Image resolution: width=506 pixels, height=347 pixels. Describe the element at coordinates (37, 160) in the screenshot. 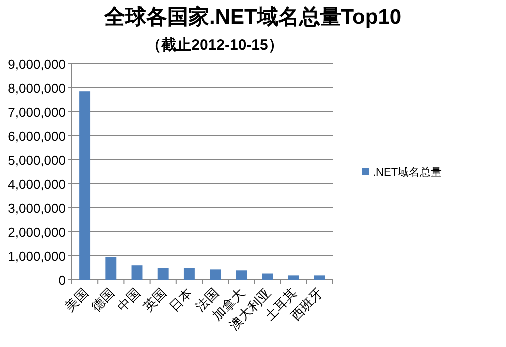

I see `y-tick-label: 5,000,000` at that location.